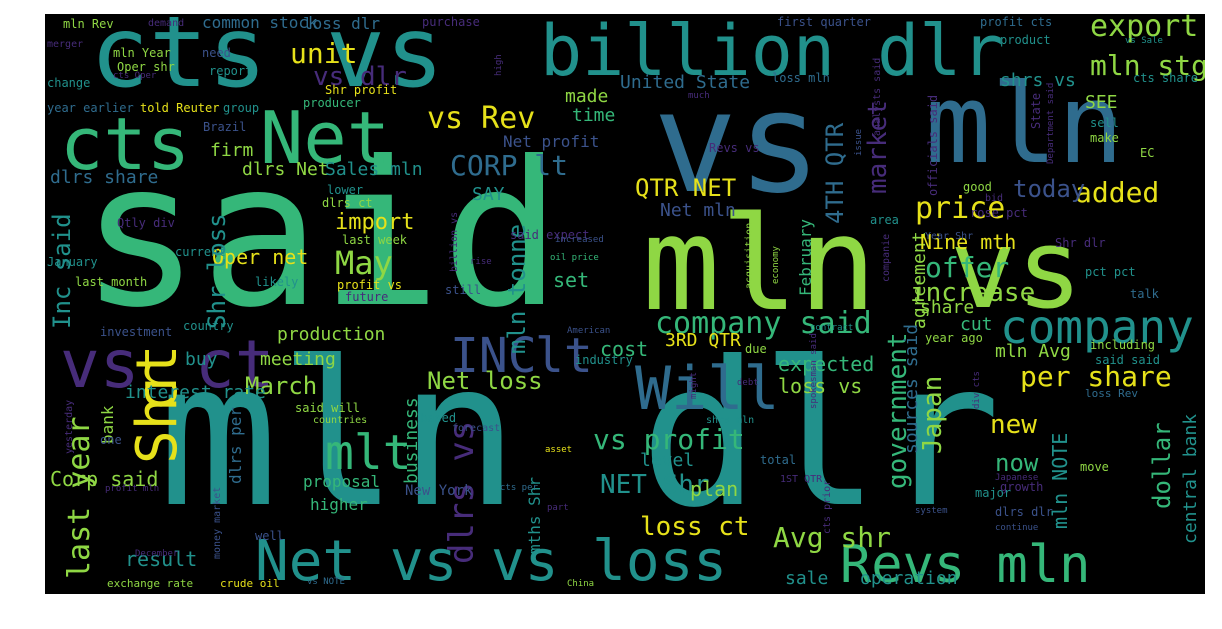 Image resolution: width=1222 pixels, height=629 pixels. What do you see at coordinates (814, 371) in the screenshot?
I see `word-spokesman-said: spokesman said` at bounding box center [814, 371].